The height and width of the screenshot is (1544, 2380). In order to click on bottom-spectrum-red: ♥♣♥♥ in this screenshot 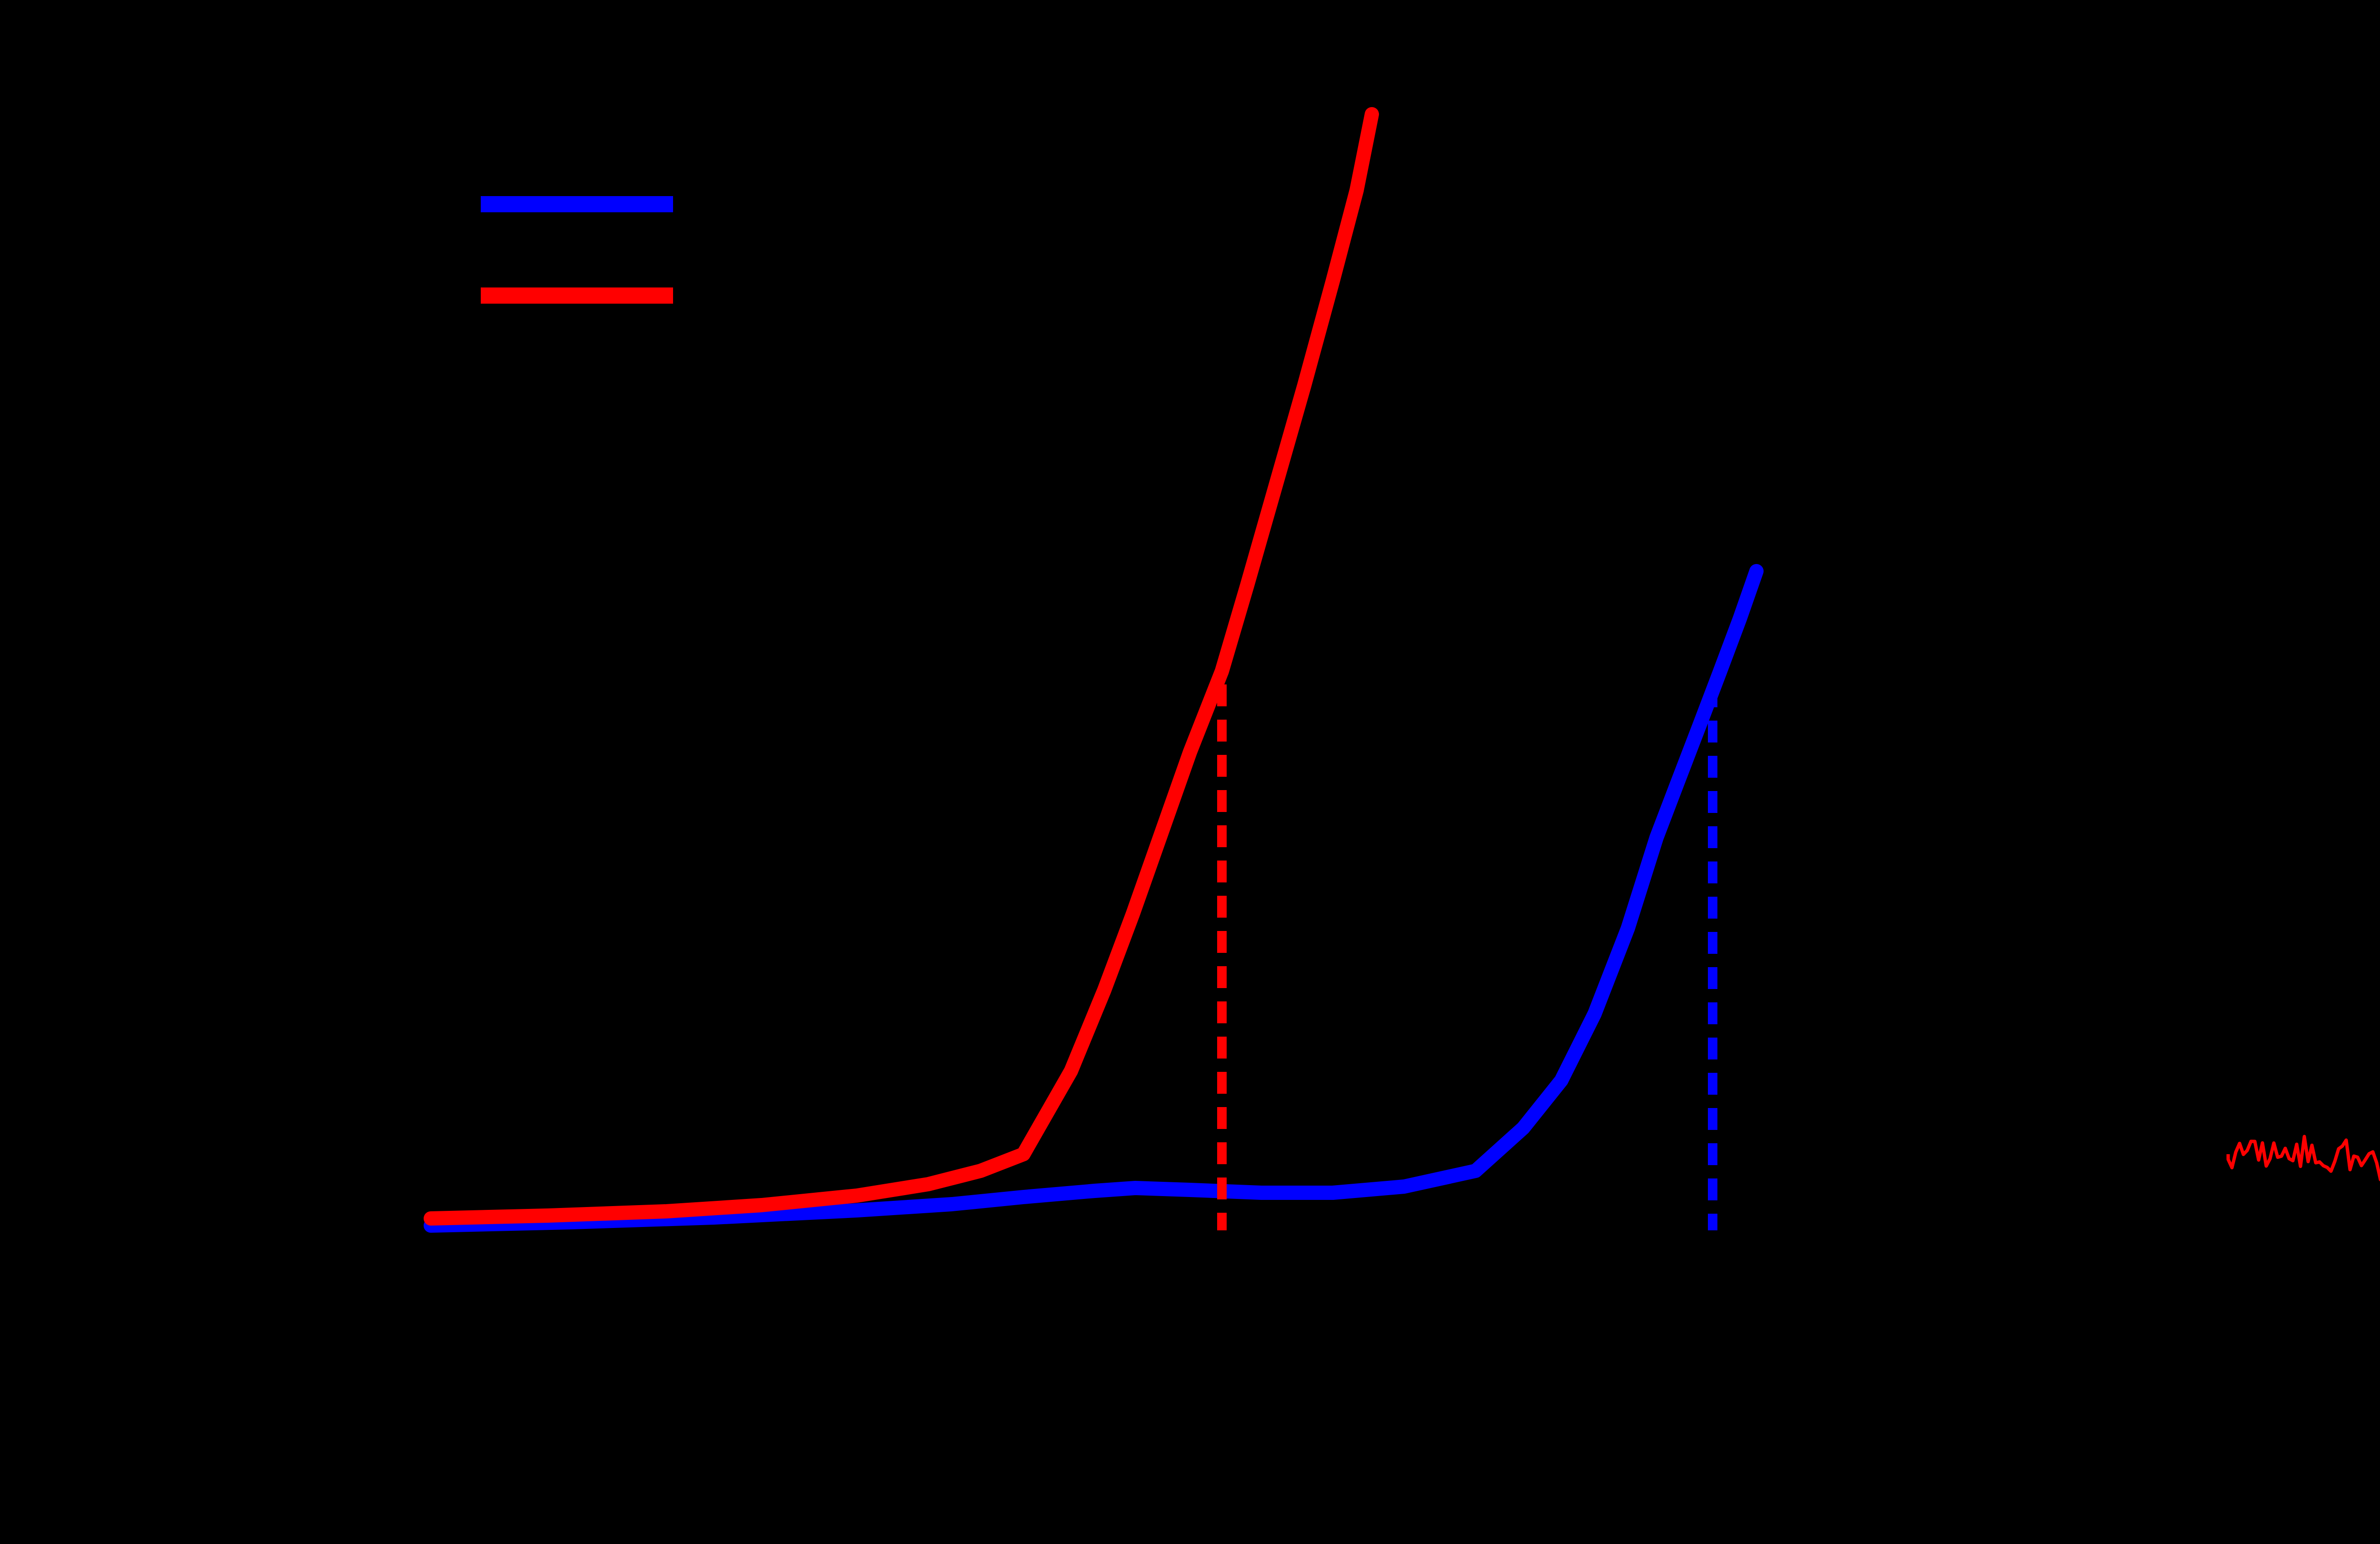, I will do `click(2303, 1158)`.